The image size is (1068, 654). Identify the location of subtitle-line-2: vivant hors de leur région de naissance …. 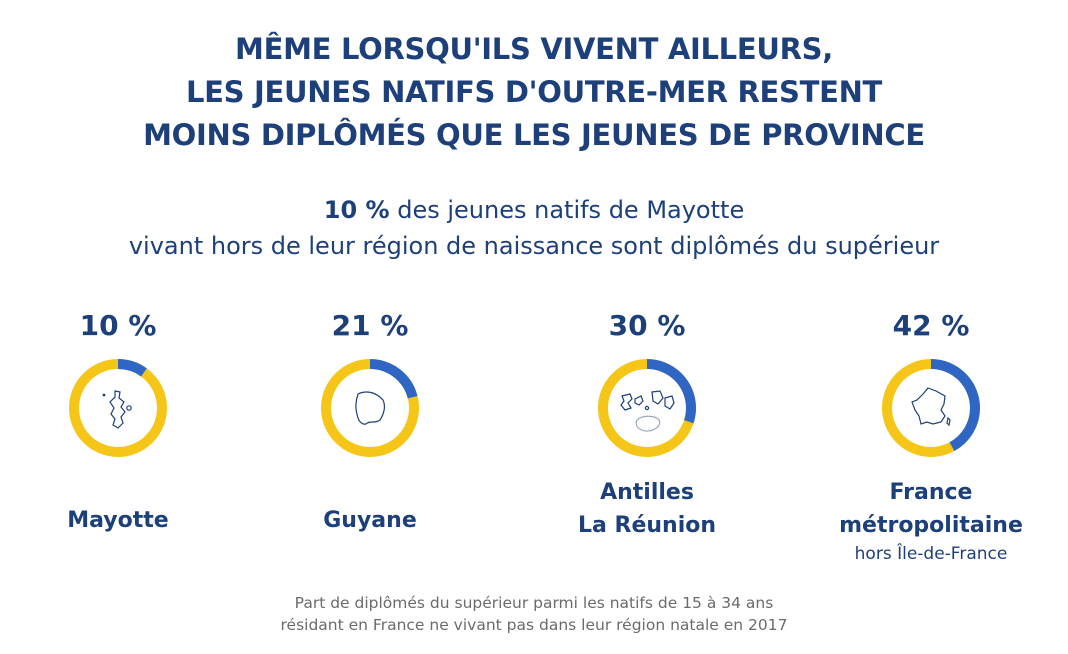
(534, 246).